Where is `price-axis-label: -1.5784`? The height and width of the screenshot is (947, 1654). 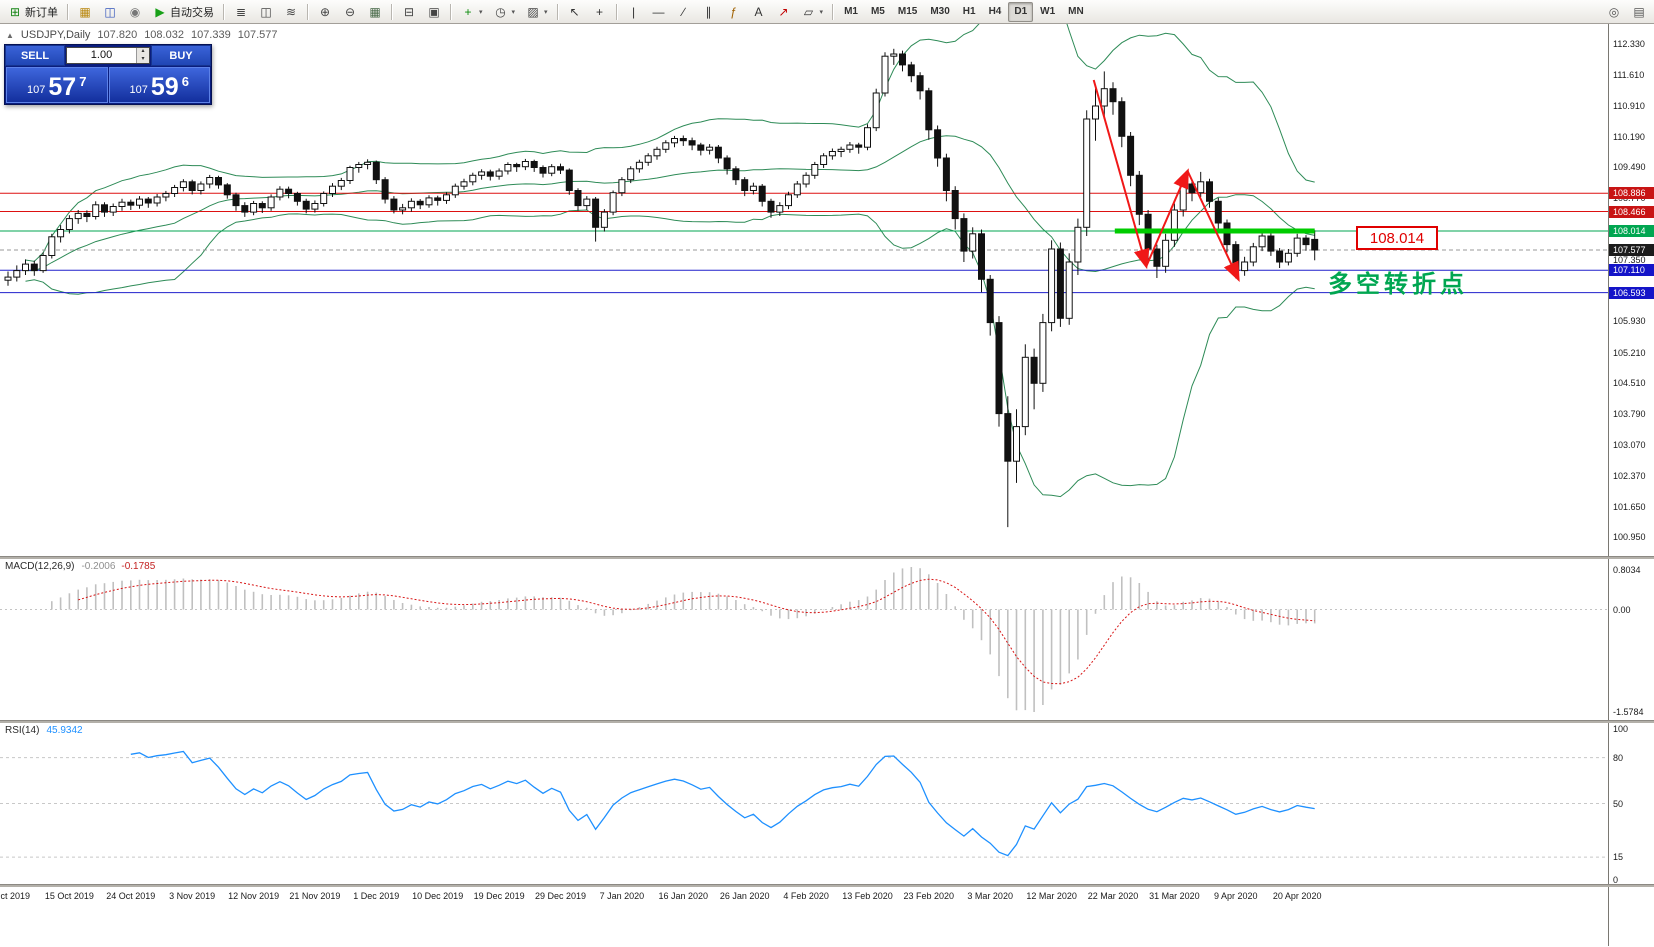 price-axis-label: -1.5784 is located at coordinates (1628, 712).